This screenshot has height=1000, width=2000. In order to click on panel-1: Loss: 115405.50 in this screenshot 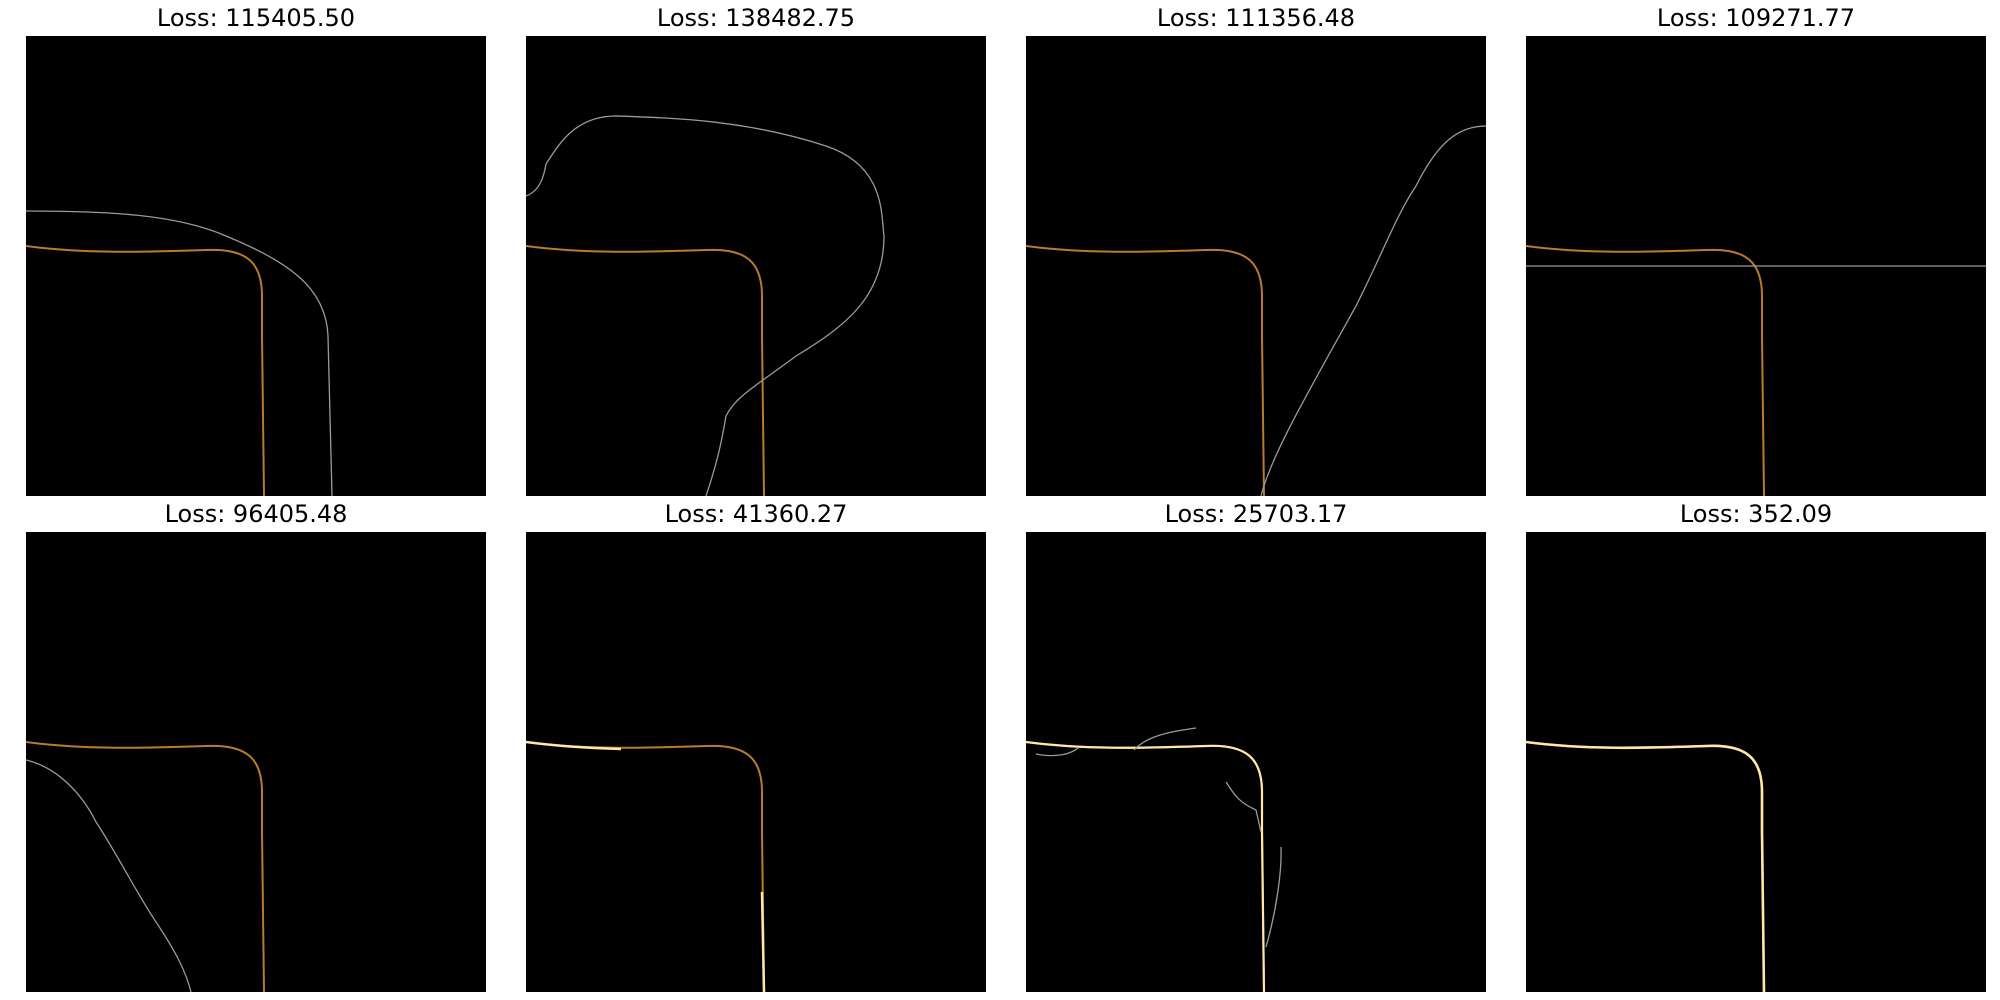, I will do `click(256, 248)`.